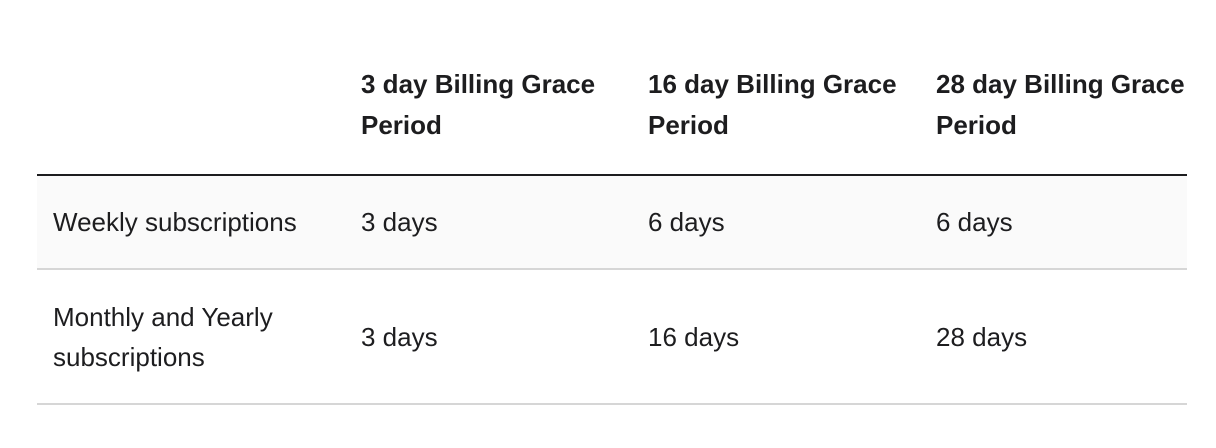 Image resolution: width=1216 pixels, height=448 pixels. I want to click on header-3-day: 3 day Billing Grace Period, so click(478, 104).